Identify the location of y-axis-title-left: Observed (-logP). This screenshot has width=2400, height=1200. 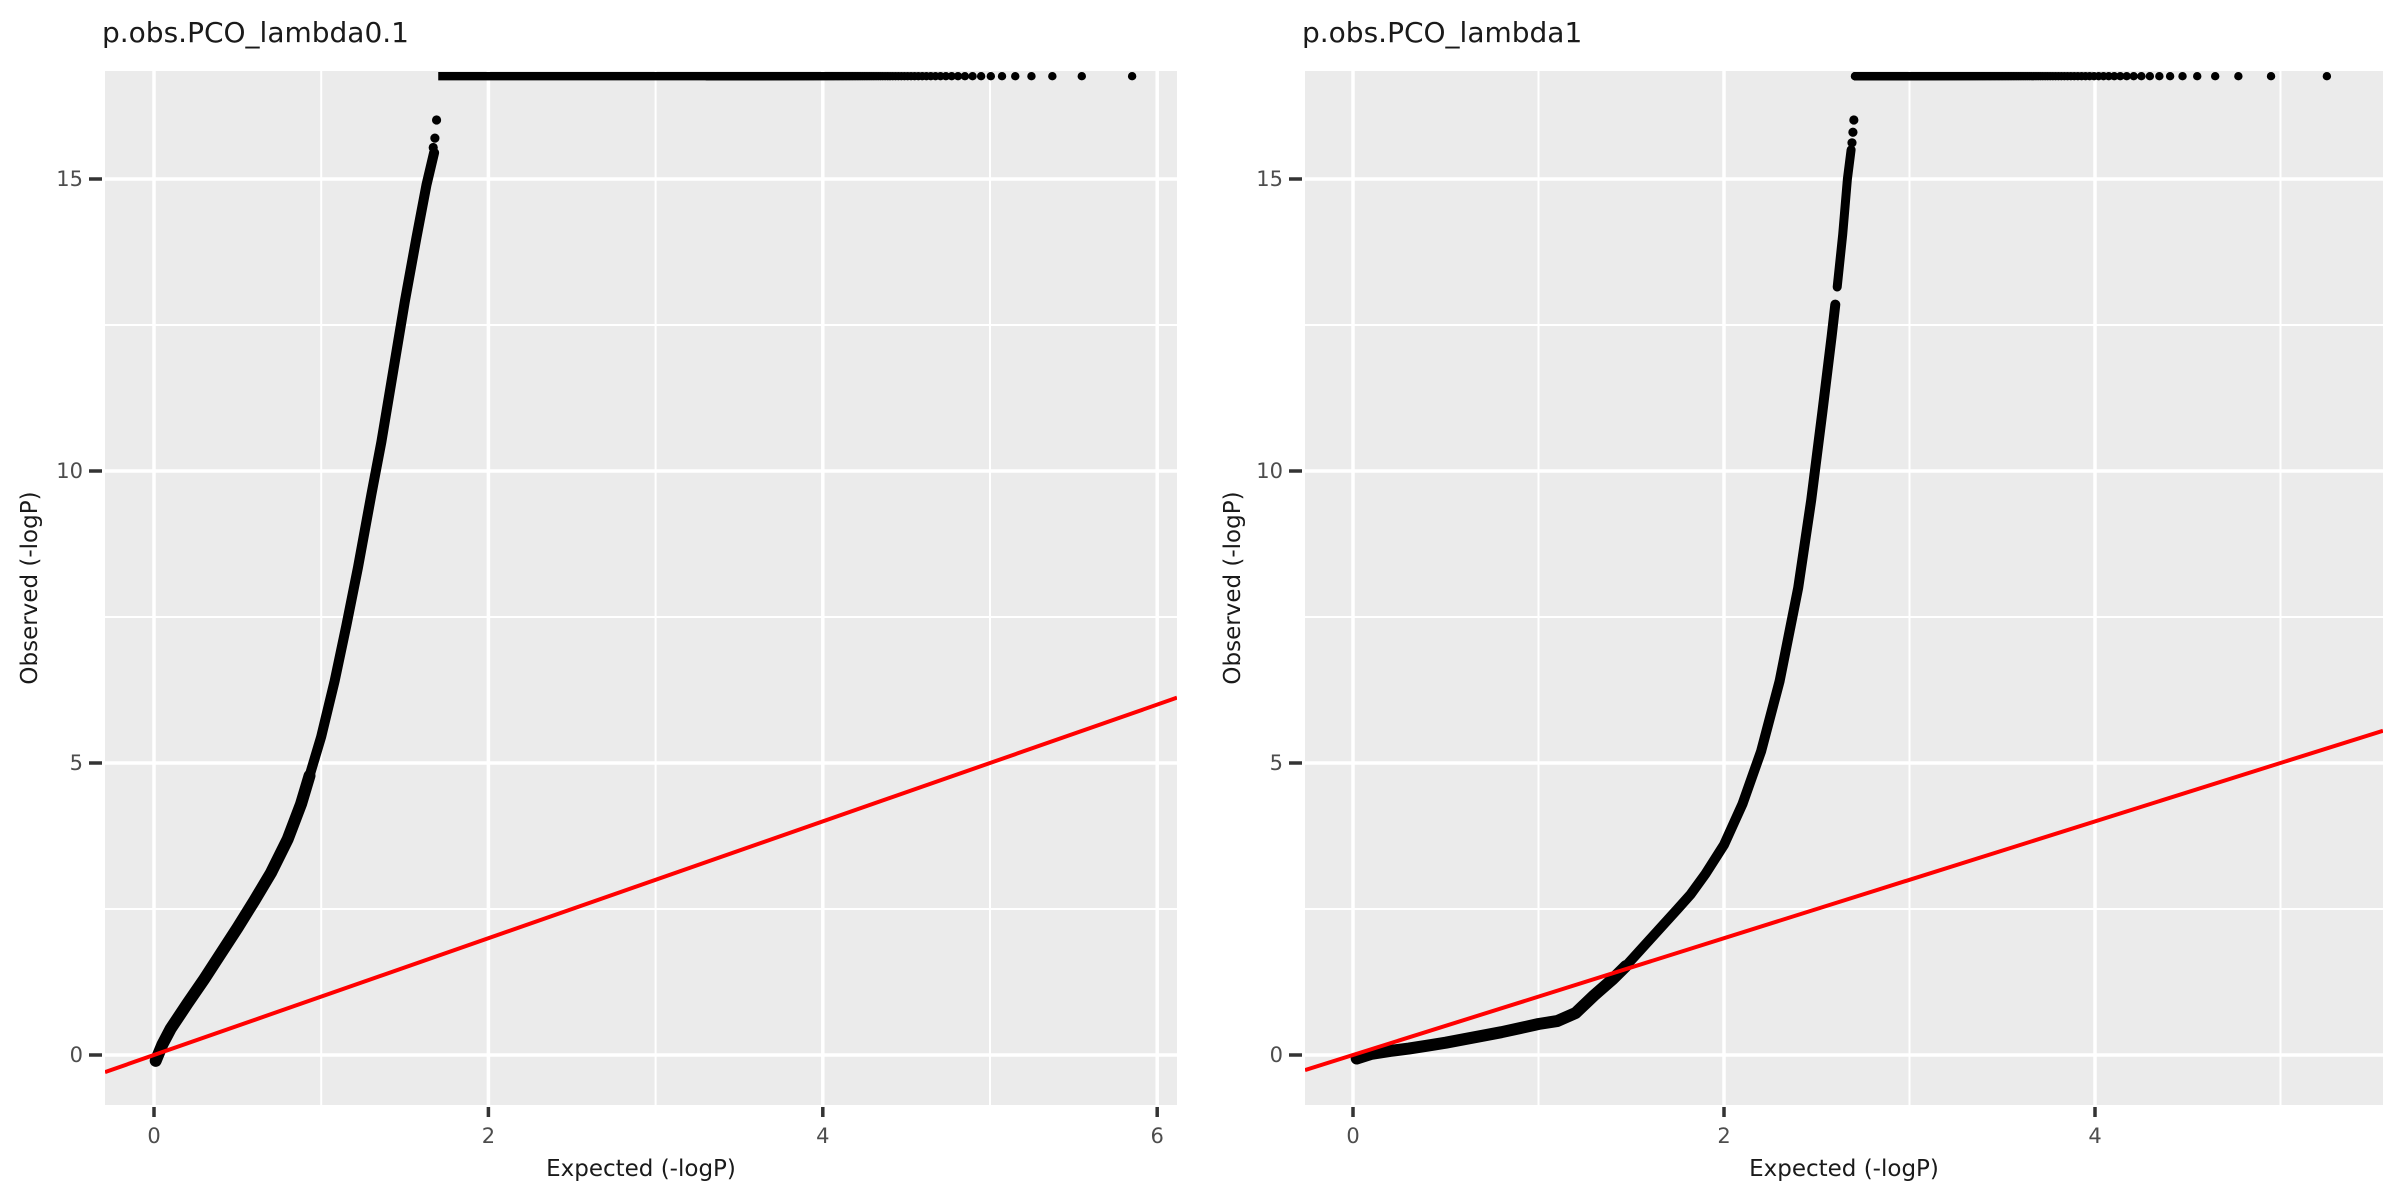
(30, 588).